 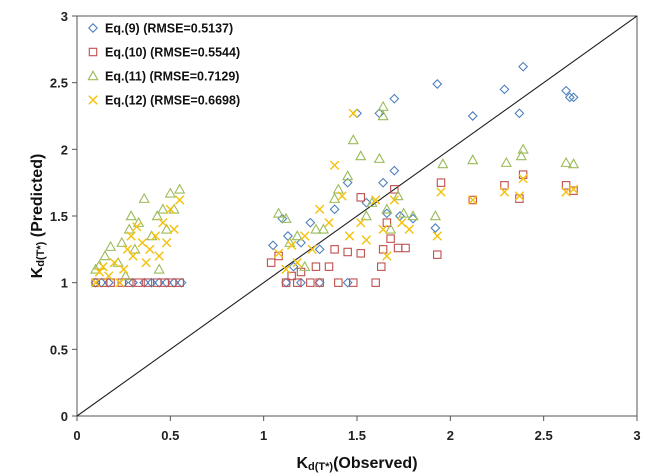 I want to click on x-tick-label: 2, so click(x=450, y=435).